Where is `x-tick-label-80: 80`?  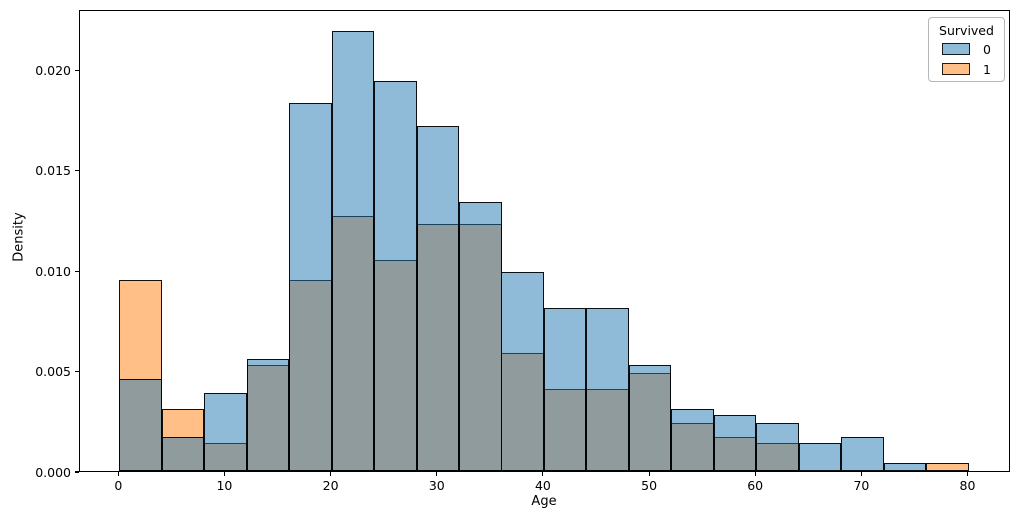 x-tick-label-80: 80 is located at coordinates (967, 485).